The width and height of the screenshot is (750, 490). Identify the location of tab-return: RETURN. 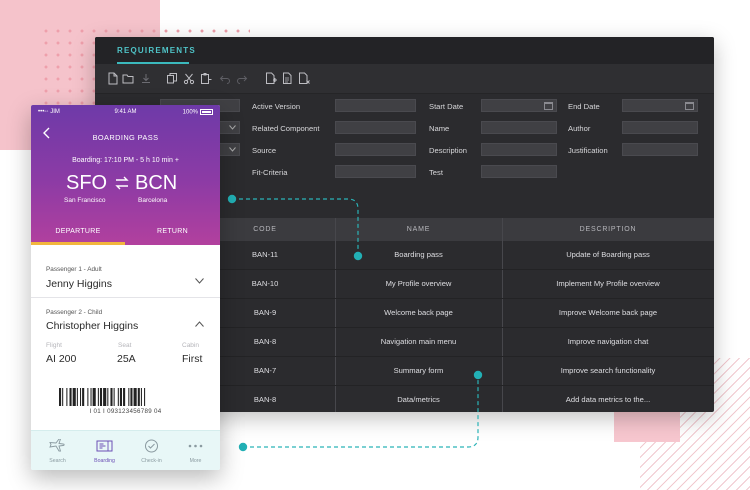
(172, 231).